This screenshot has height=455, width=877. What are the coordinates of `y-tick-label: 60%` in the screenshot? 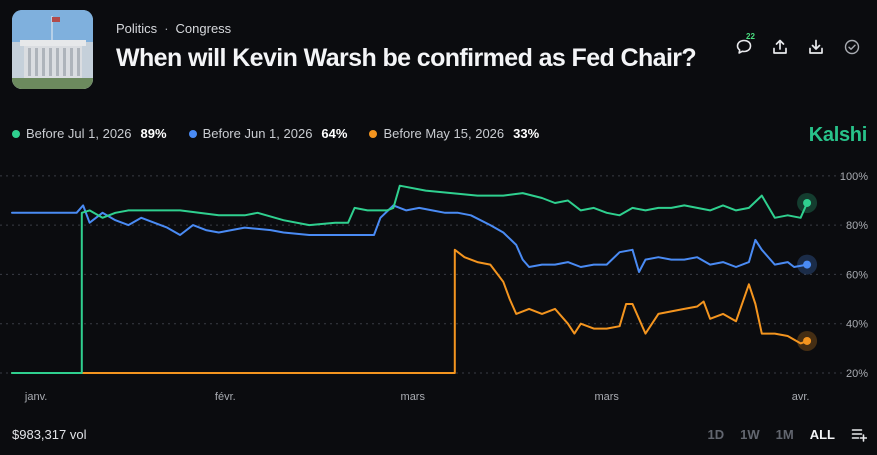 It's located at (857, 275).